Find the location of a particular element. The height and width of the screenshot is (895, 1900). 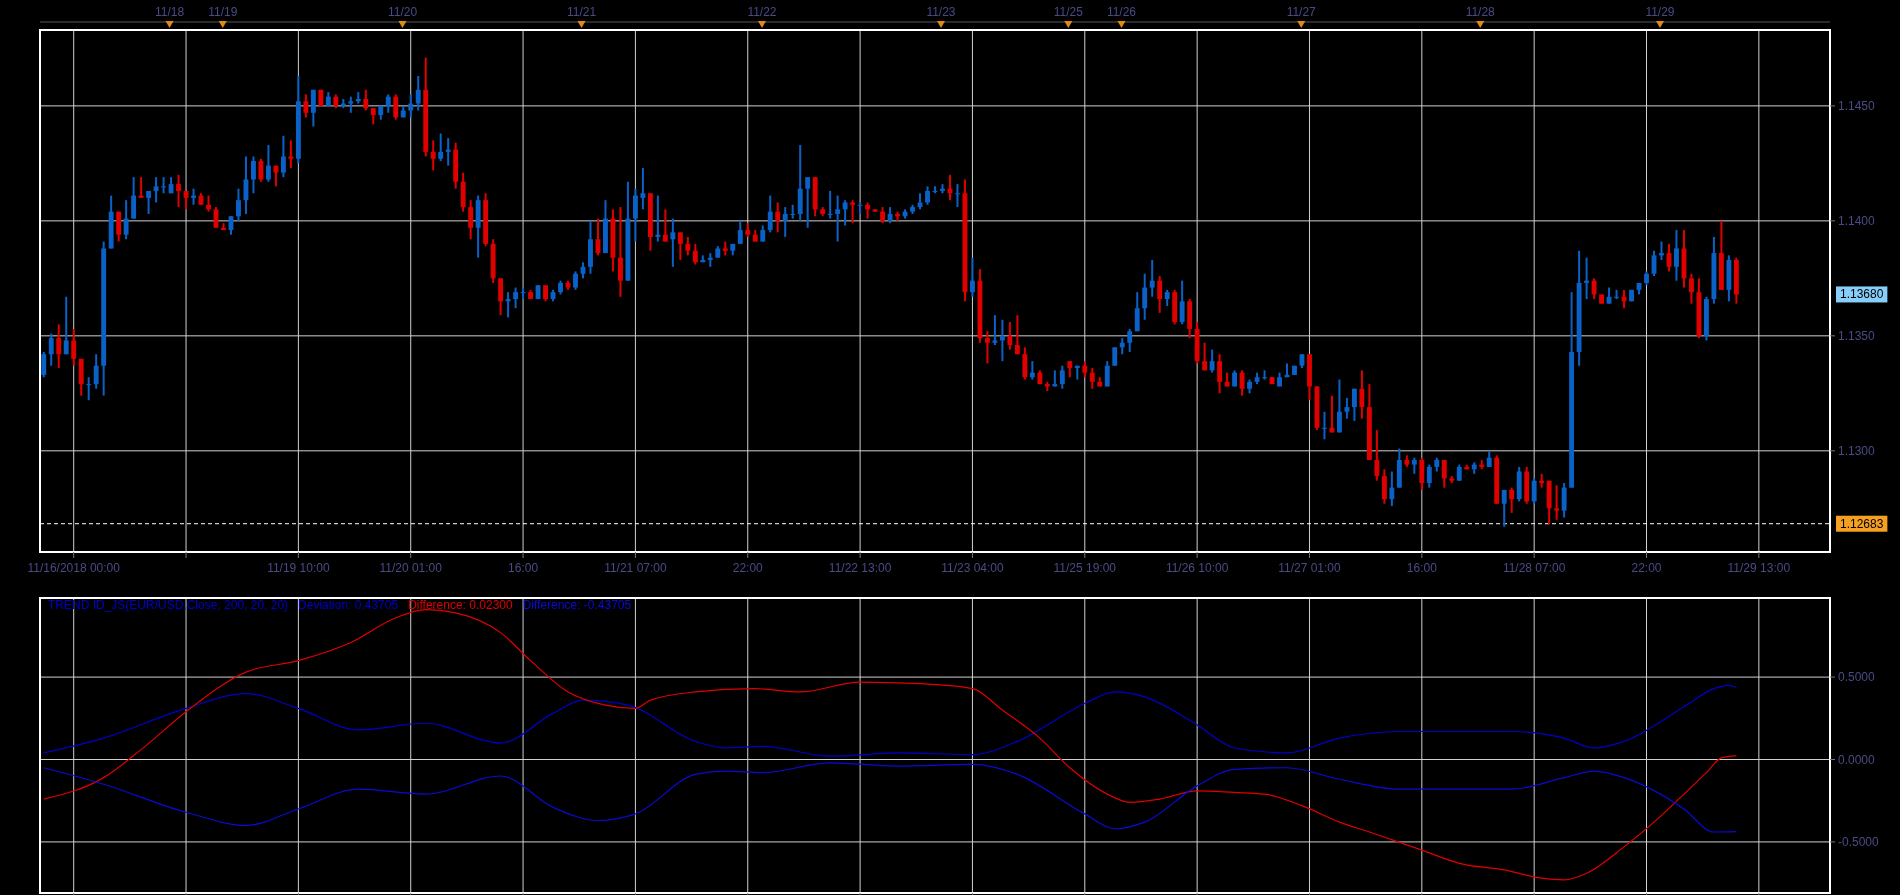

text: 1.13680 is located at coordinates (1862, 294).